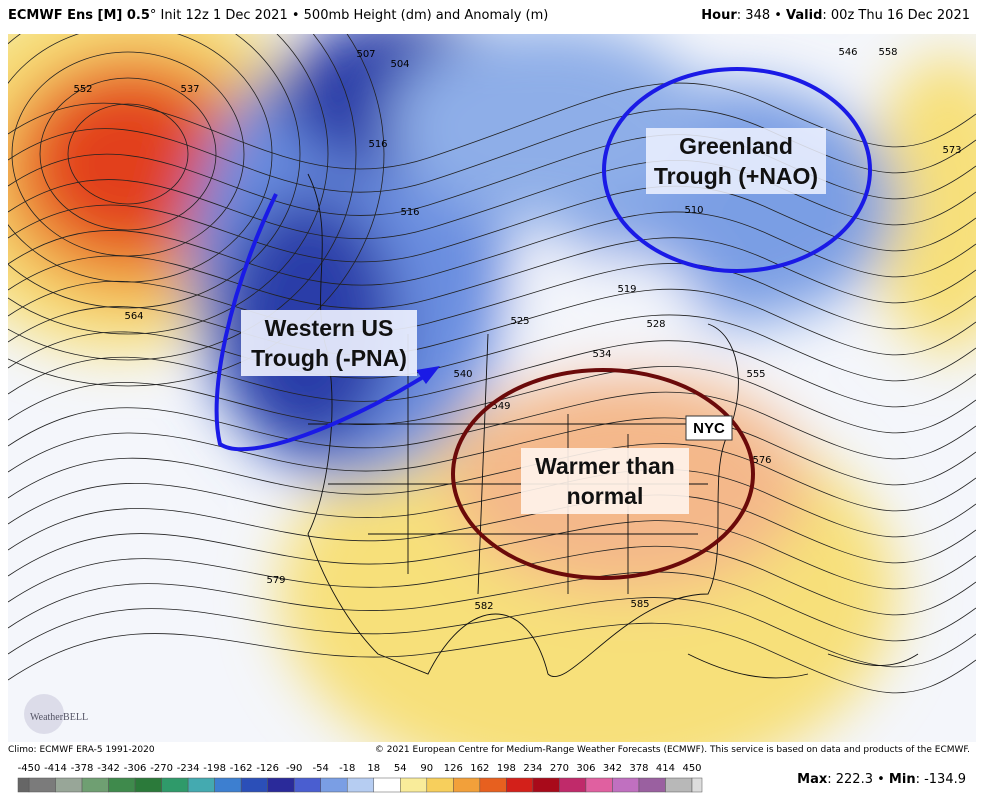 The height and width of the screenshot is (808, 984). What do you see at coordinates (719, 15) in the screenshot?
I see `hour-label: Hour` at bounding box center [719, 15].